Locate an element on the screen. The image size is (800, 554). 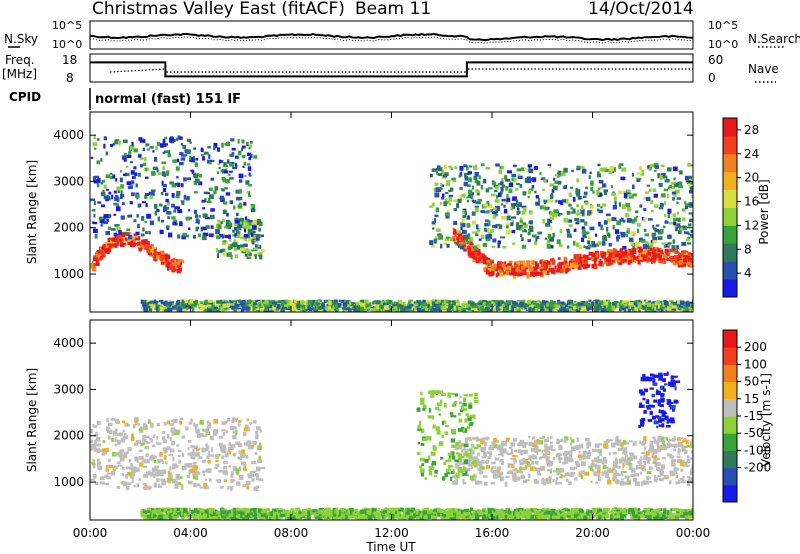
nave-series is located at coordinates (401, 70).